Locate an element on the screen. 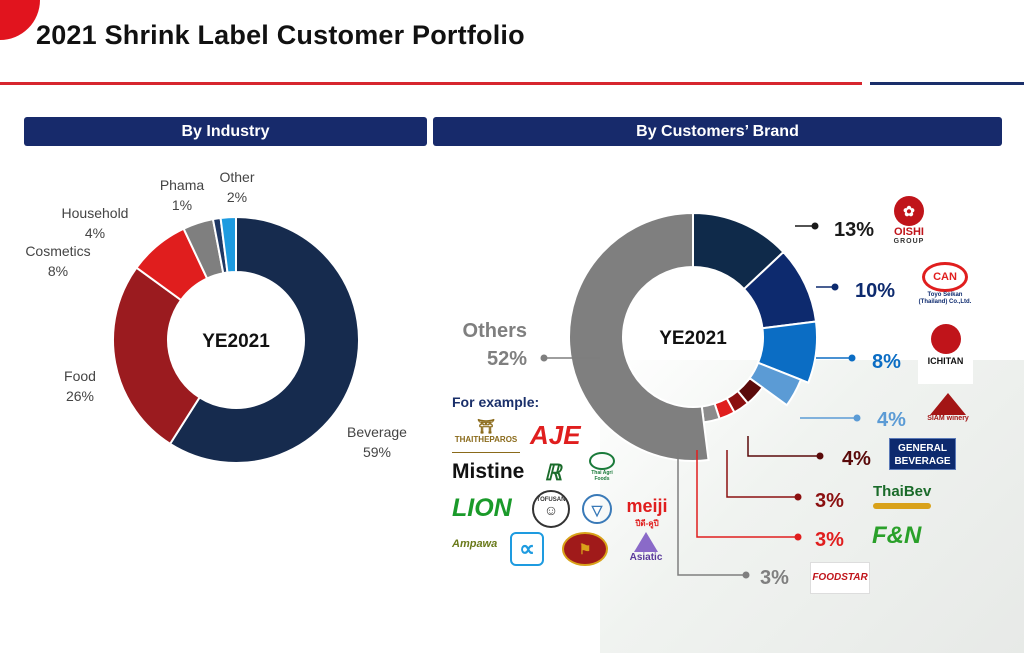  toyo-sub: Toyo Seikan (Thailand) Co.,Ltd. is located at coordinates (945, 298).